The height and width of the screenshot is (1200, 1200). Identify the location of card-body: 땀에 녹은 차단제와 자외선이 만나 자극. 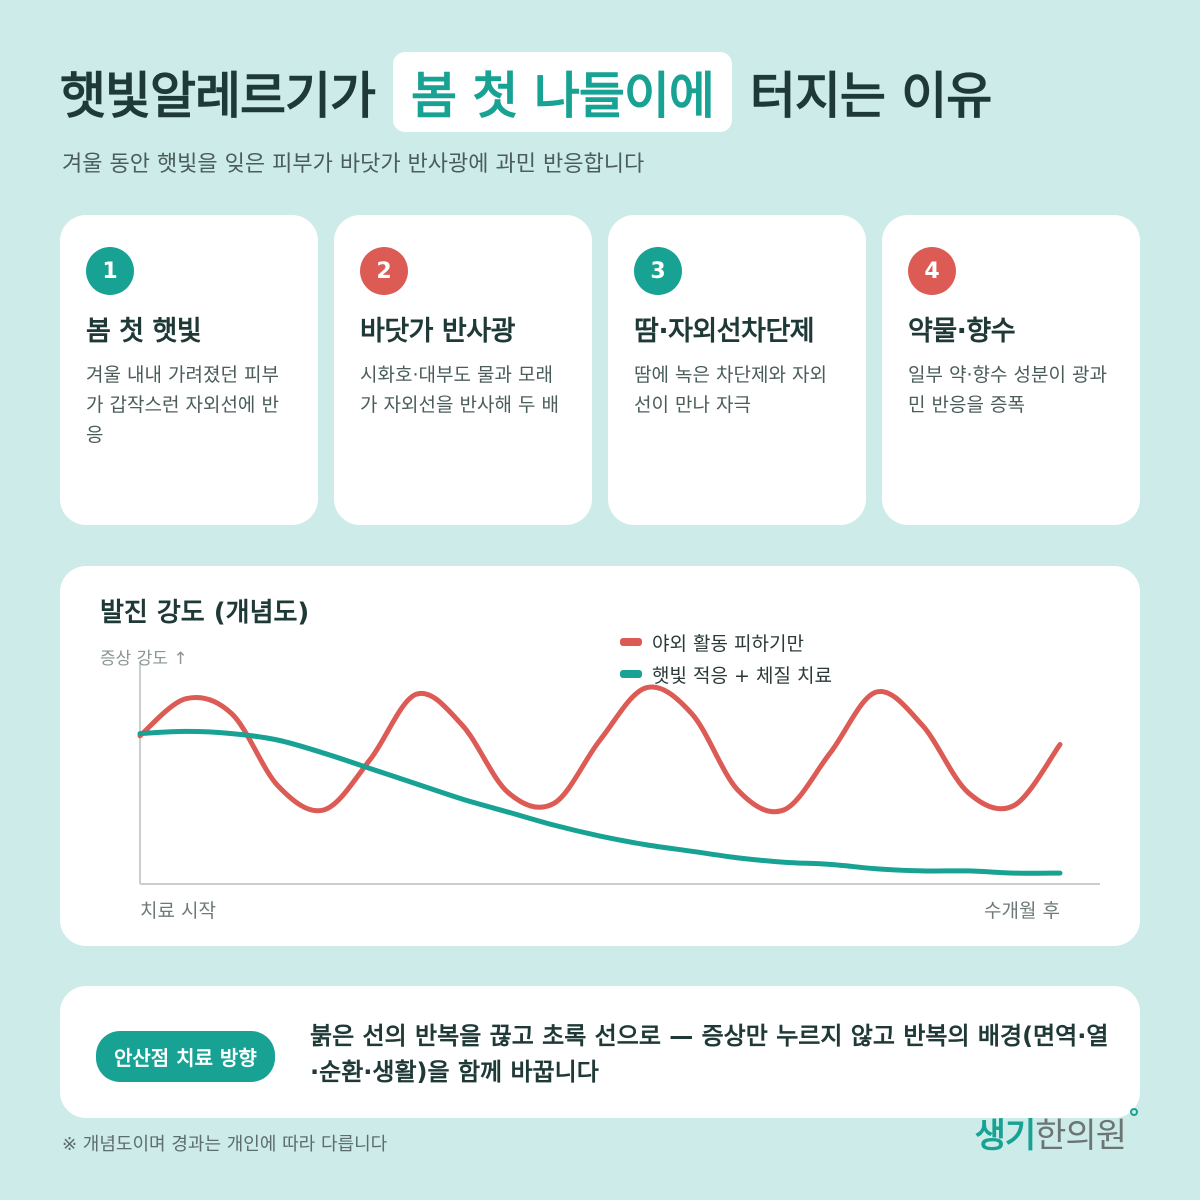
(730, 390).